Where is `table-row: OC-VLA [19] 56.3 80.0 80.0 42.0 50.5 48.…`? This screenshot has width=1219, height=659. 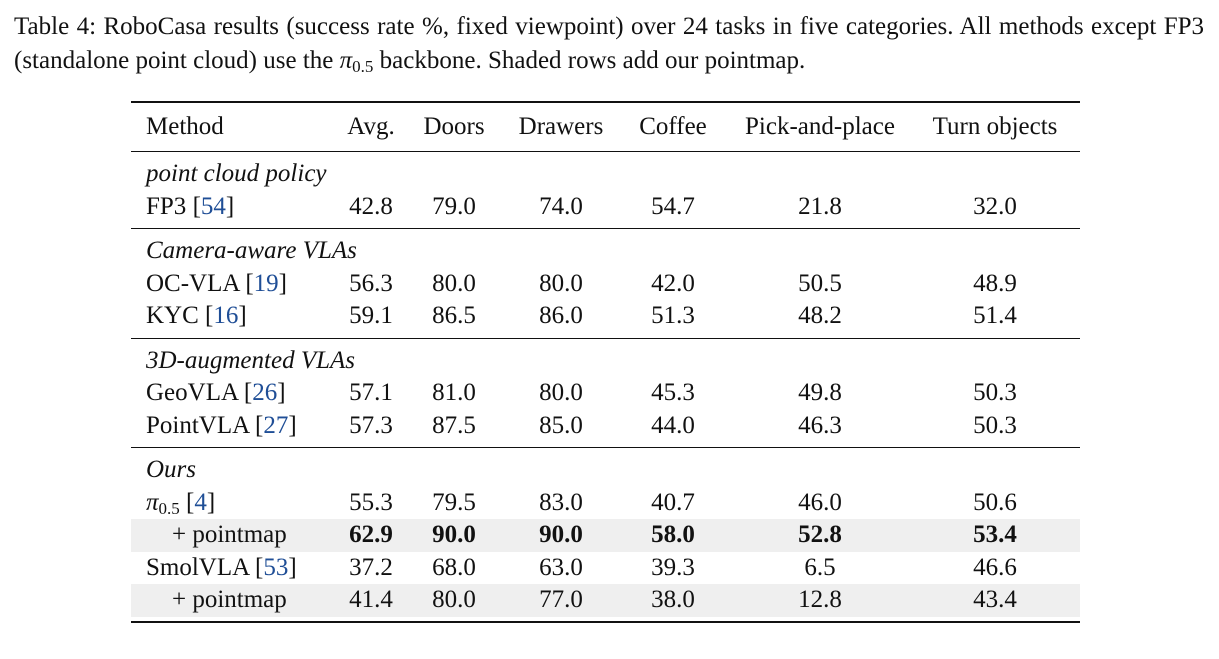
table-row: OC-VLA [19] 56.3 80.0 80.0 42.0 50.5 48.… is located at coordinates (605, 284).